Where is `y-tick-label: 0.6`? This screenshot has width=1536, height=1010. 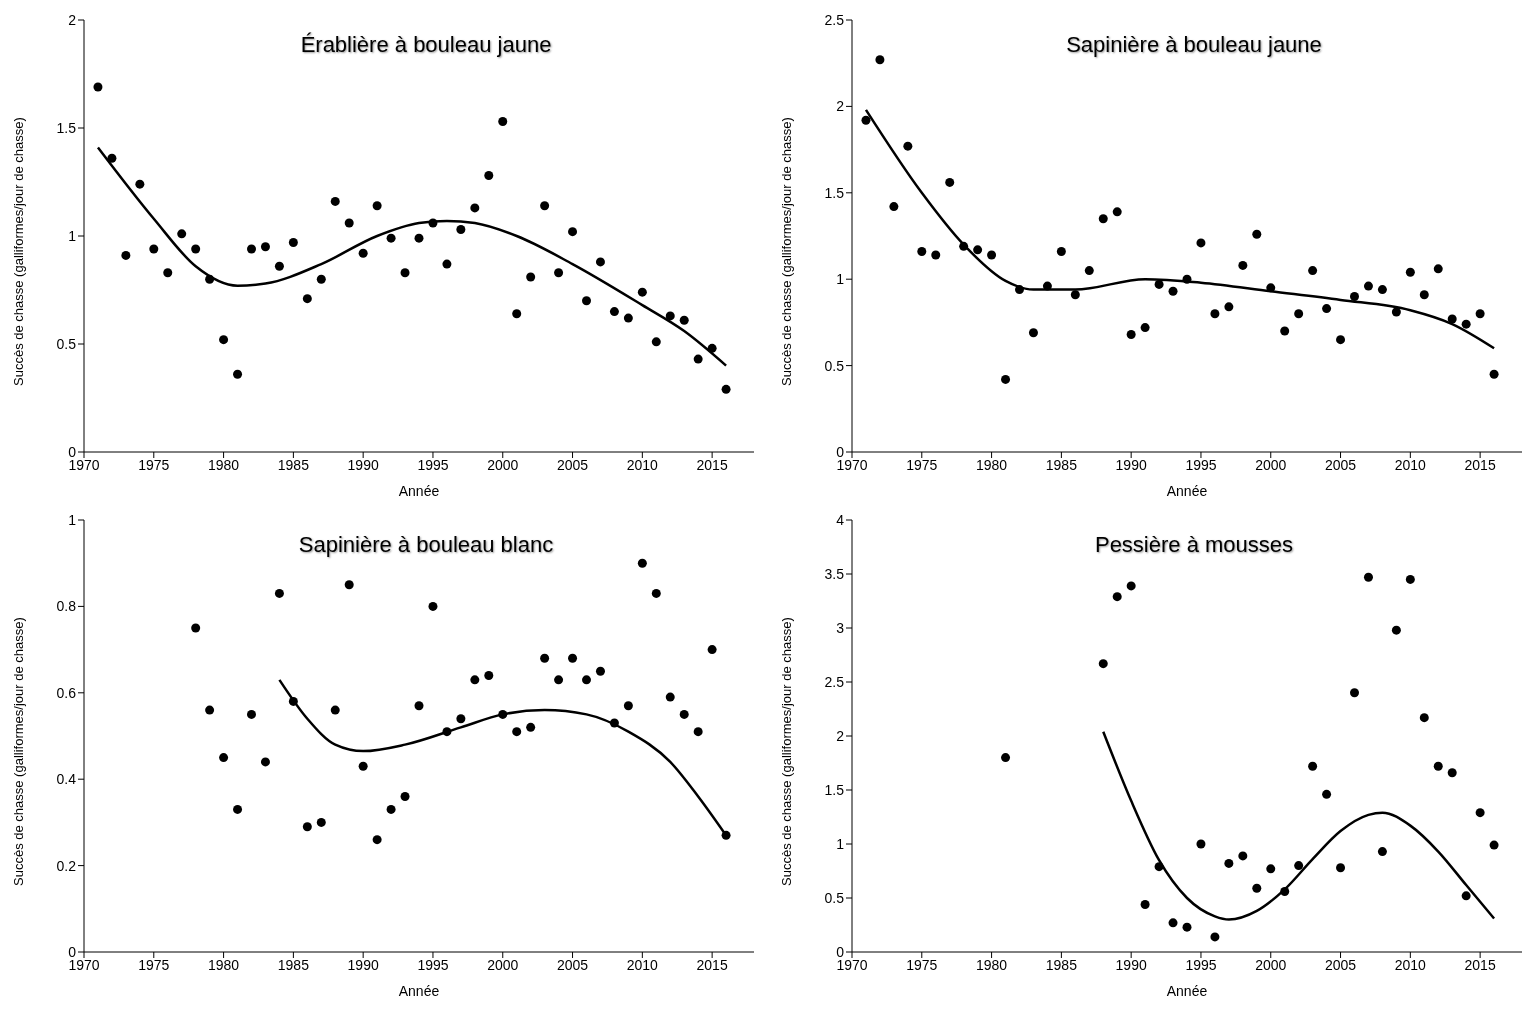 y-tick-label: 0.6 is located at coordinates (66, 692).